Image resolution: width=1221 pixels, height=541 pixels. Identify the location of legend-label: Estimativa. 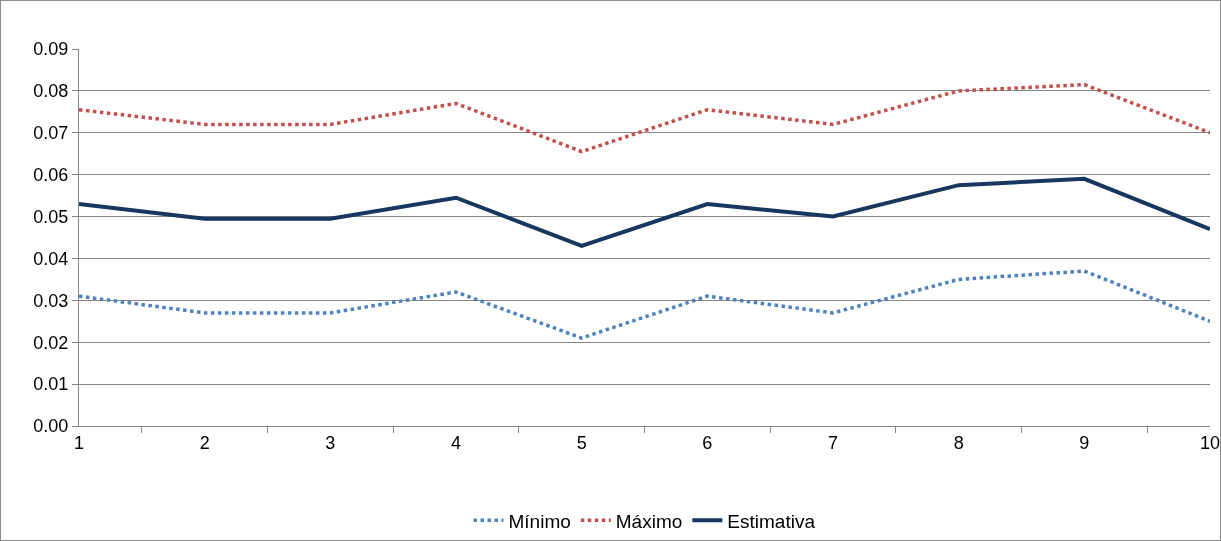
(771, 521).